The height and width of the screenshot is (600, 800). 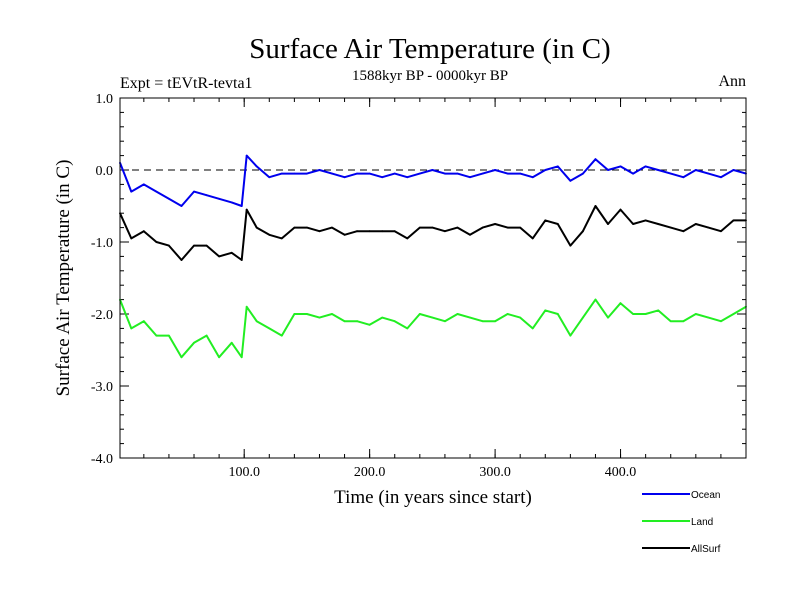 What do you see at coordinates (495, 472) in the screenshot?
I see `x-tick-label: 300.0` at bounding box center [495, 472].